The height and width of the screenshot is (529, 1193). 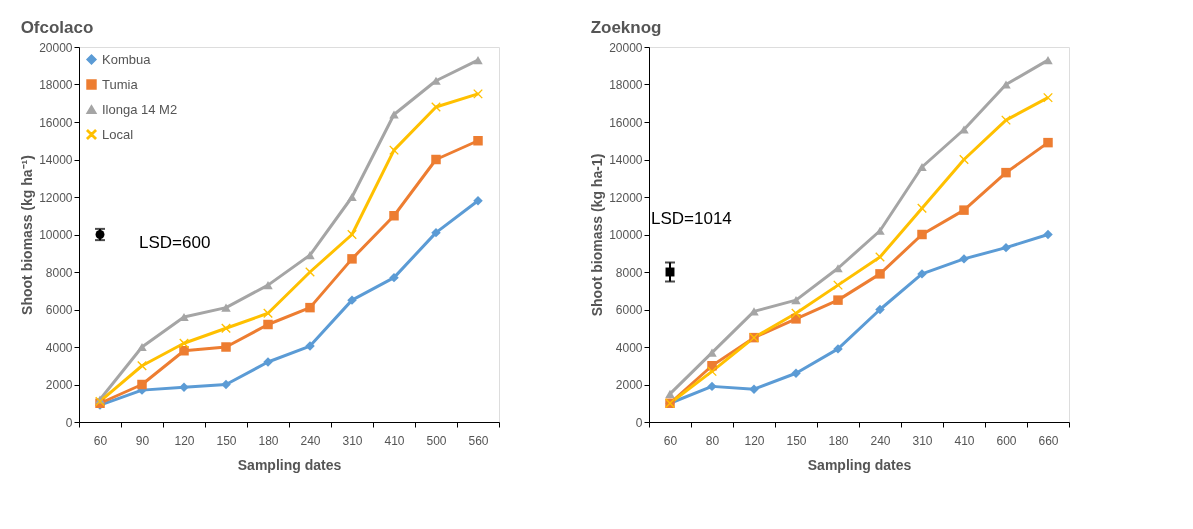 What do you see at coordinates (712, 440) in the screenshot?
I see `x-tick-label: 80` at bounding box center [712, 440].